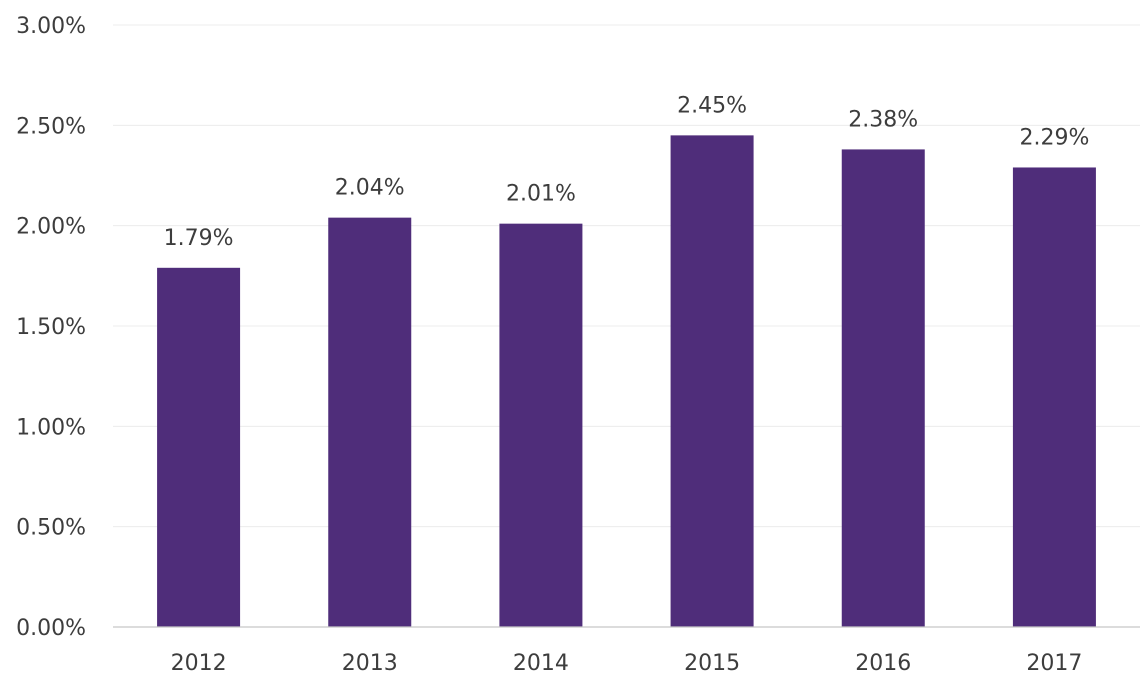 This screenshot has height=680, width=1143. Describe the element at coordinates (370, 188) in the screenshot. I see `data-label-2013: 2.04%` at that location.